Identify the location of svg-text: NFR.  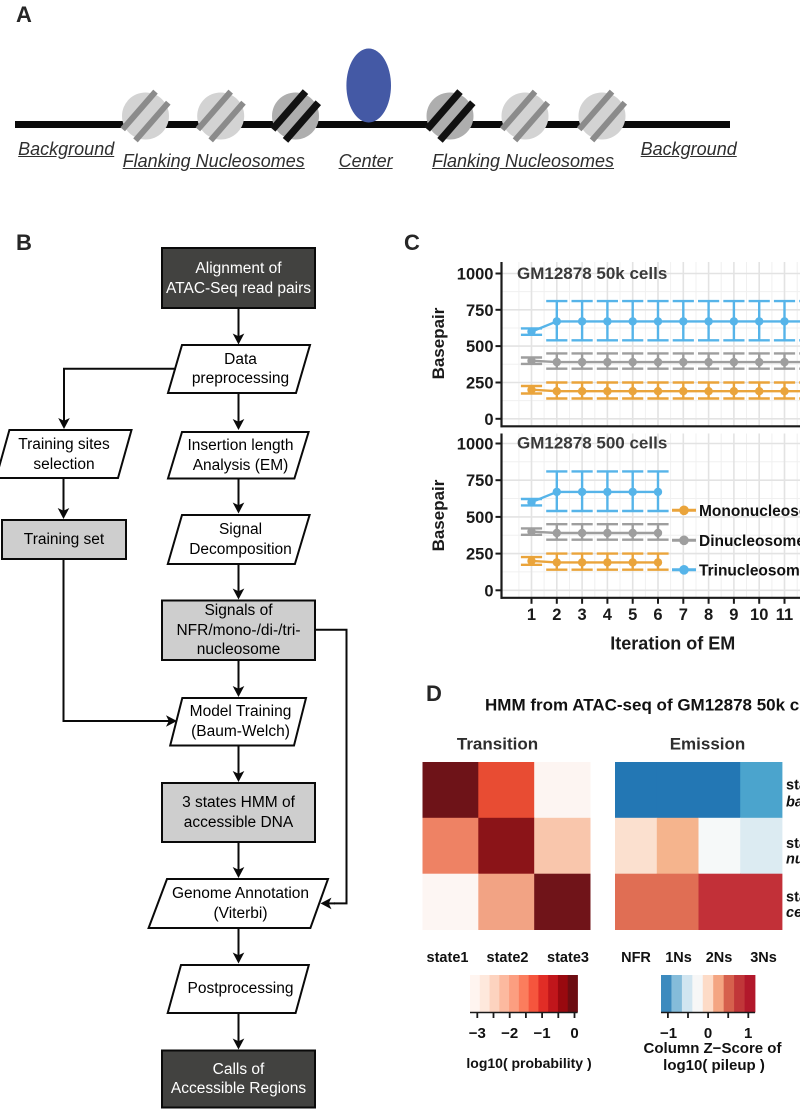
(636, 958).